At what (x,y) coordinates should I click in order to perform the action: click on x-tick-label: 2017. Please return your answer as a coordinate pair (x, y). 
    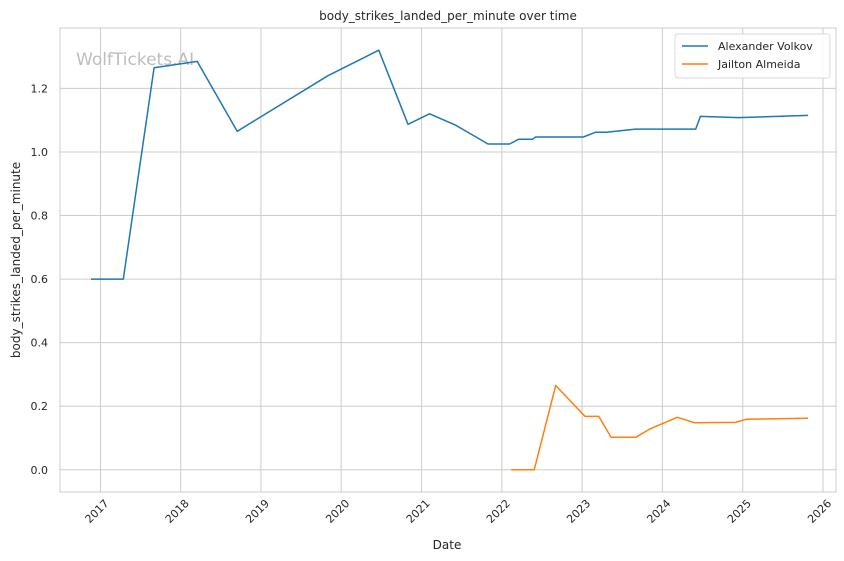
    Looking at the image, I should click on (97, 511).